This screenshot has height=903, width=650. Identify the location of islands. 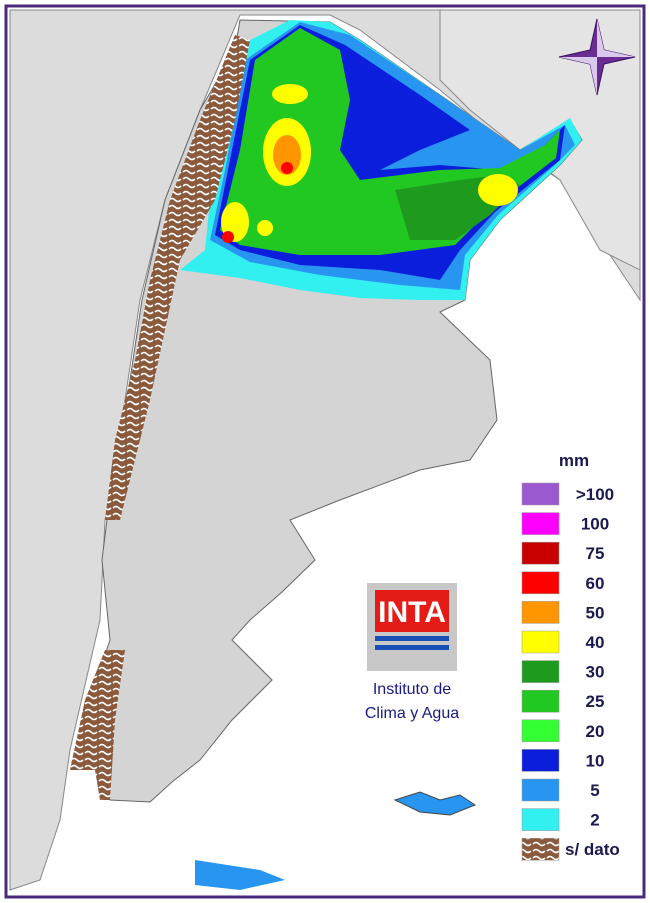
(435, 803).